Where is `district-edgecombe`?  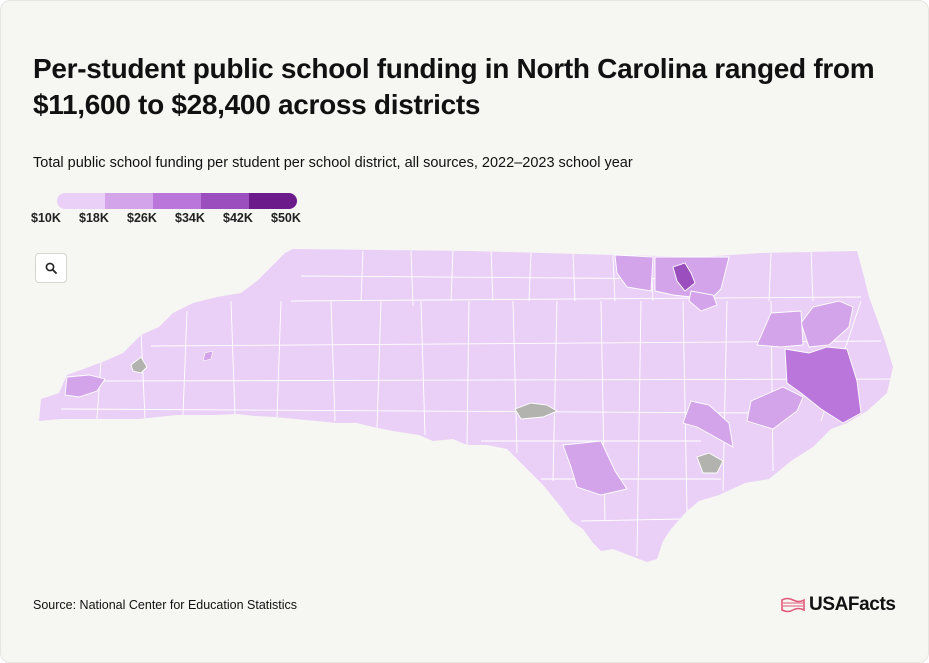 district-edgecombe is located at coordinates (703, 301).